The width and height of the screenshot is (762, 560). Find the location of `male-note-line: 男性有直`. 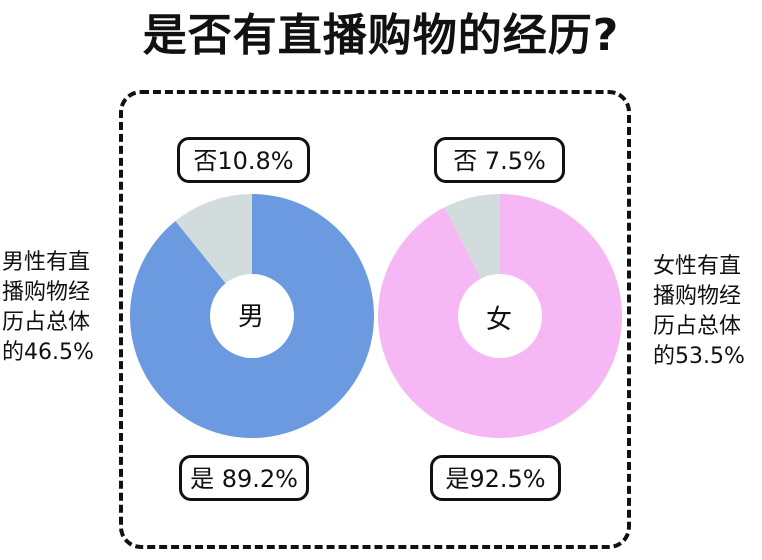

male-note-line: 男性有直 is located at coordinates (46, 262).